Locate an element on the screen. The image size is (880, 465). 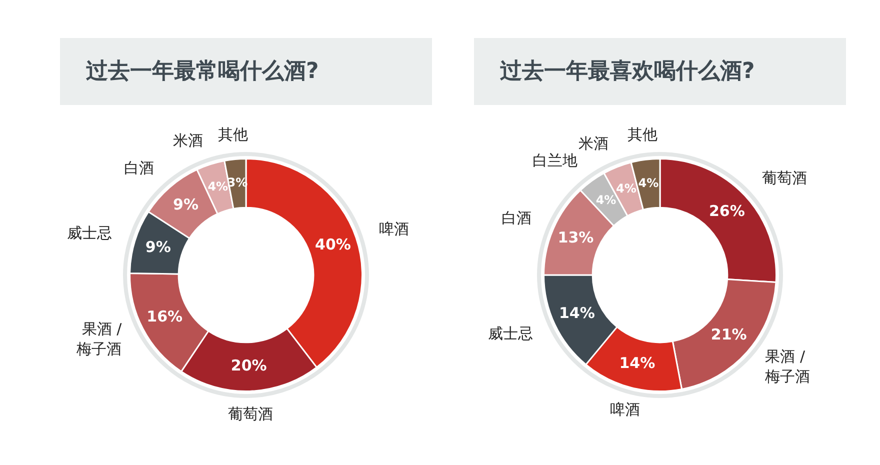
data-label: 16% is located at coordinates (164, 316).